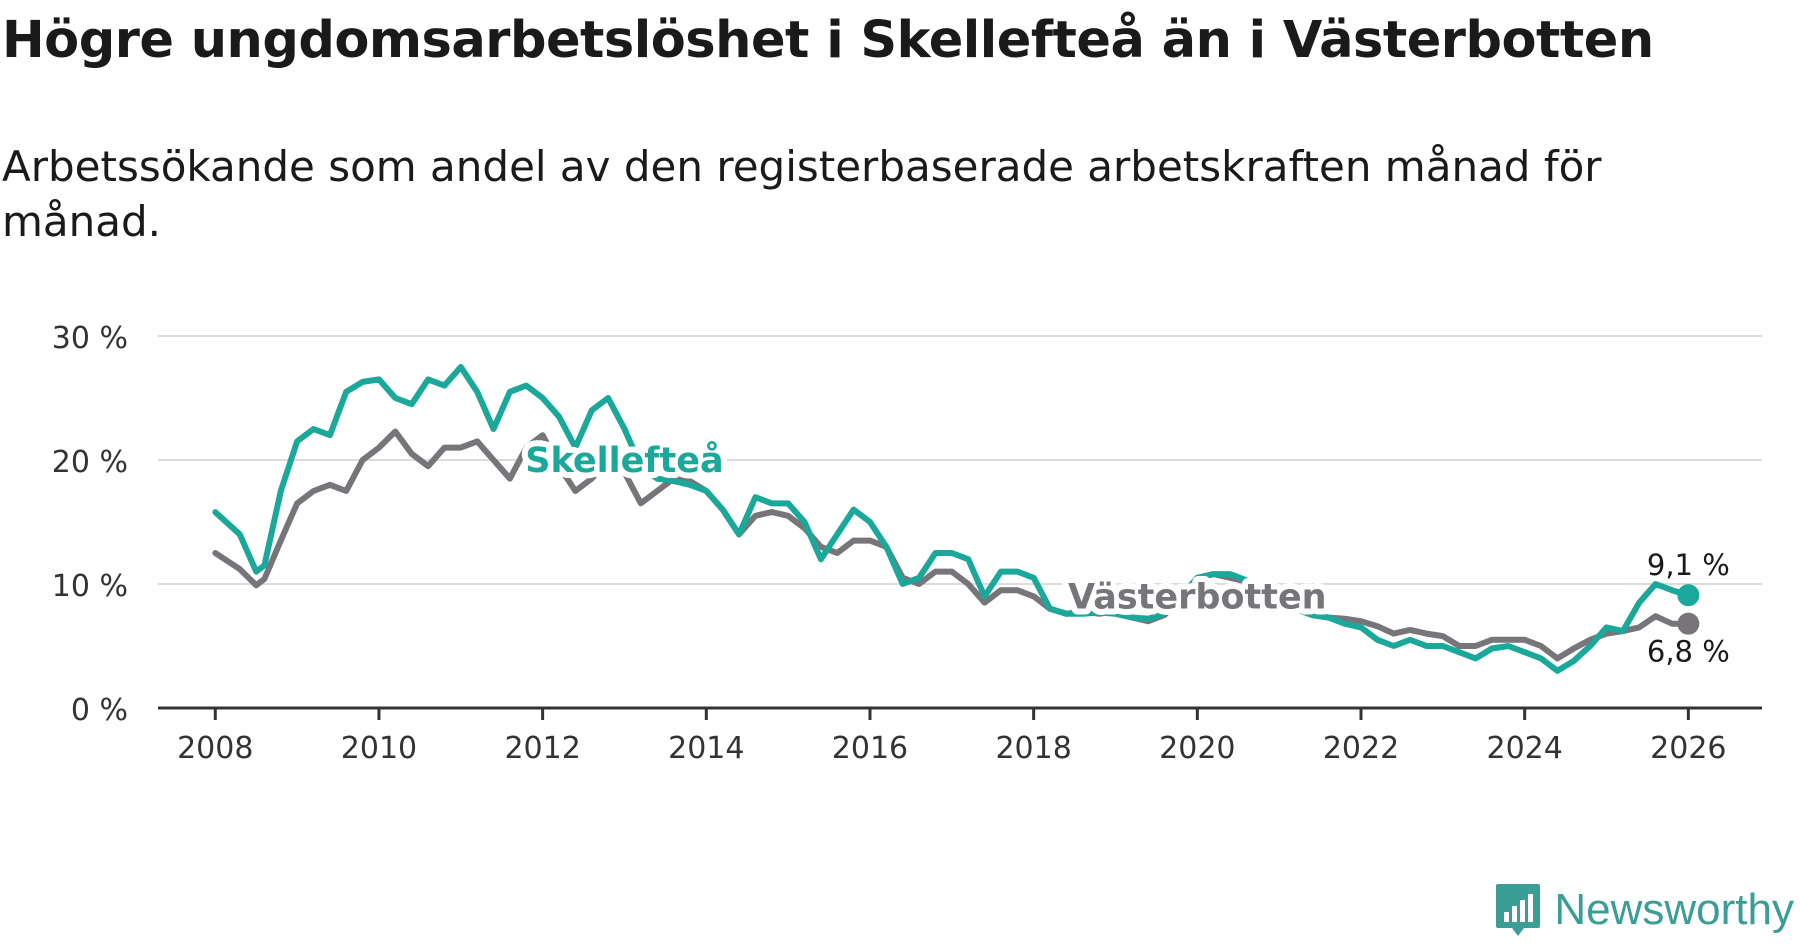 The width and height of the screenshot is (1800, 948). Describe the element at coordinates (1361, 748) in the screenshot. I see `x-tick-label: 2022` at that location.